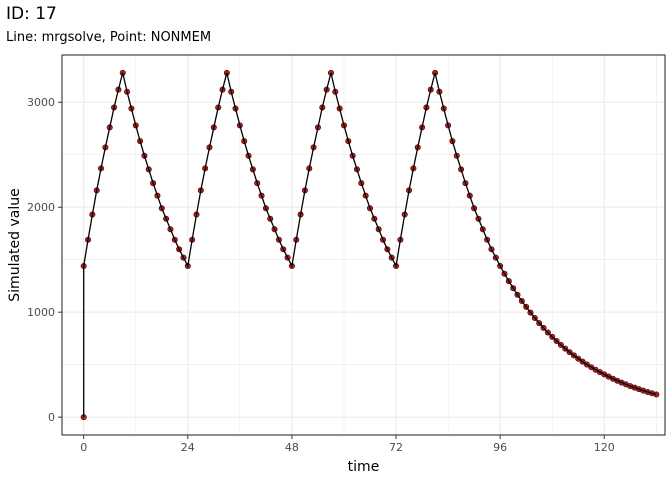 The width and height of the screenshot is (672, 480). Describe the element at coordinates (292, 447) in the screenshot. I see `x-tick-label: 48` at that location.